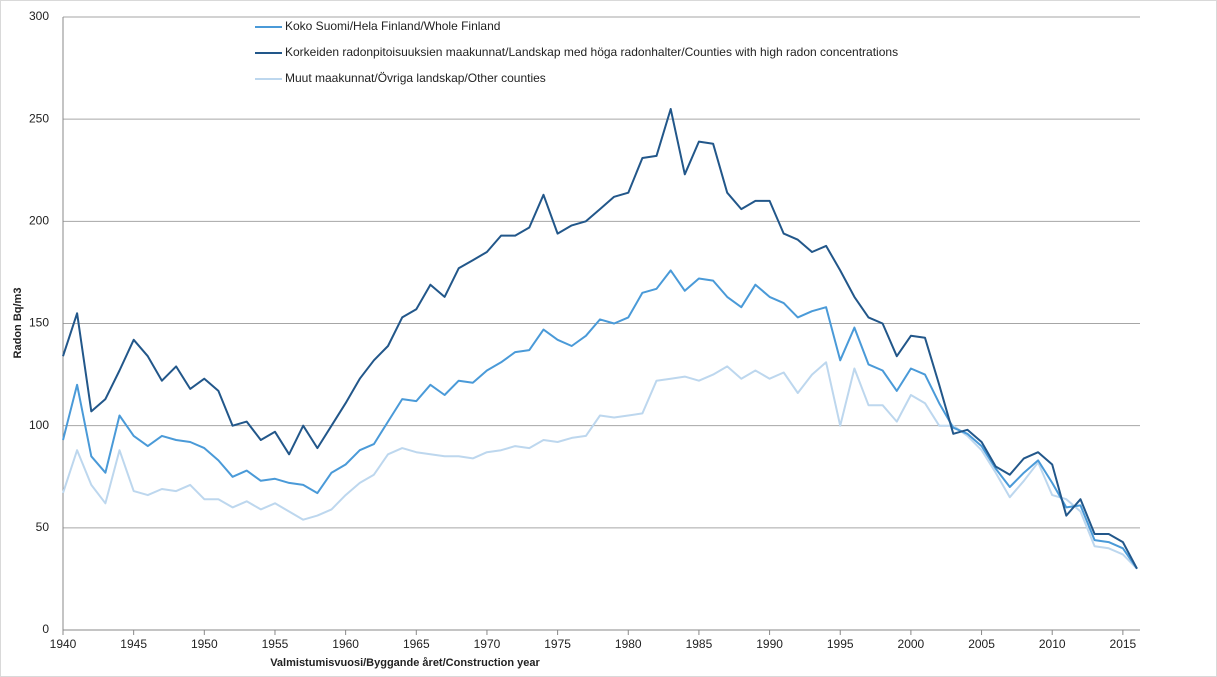 This screenshot has height=677, width=1217. Describe the element at coordinates (39, 118) in the screenshot. I see `y-tick-label: 250` at that location.